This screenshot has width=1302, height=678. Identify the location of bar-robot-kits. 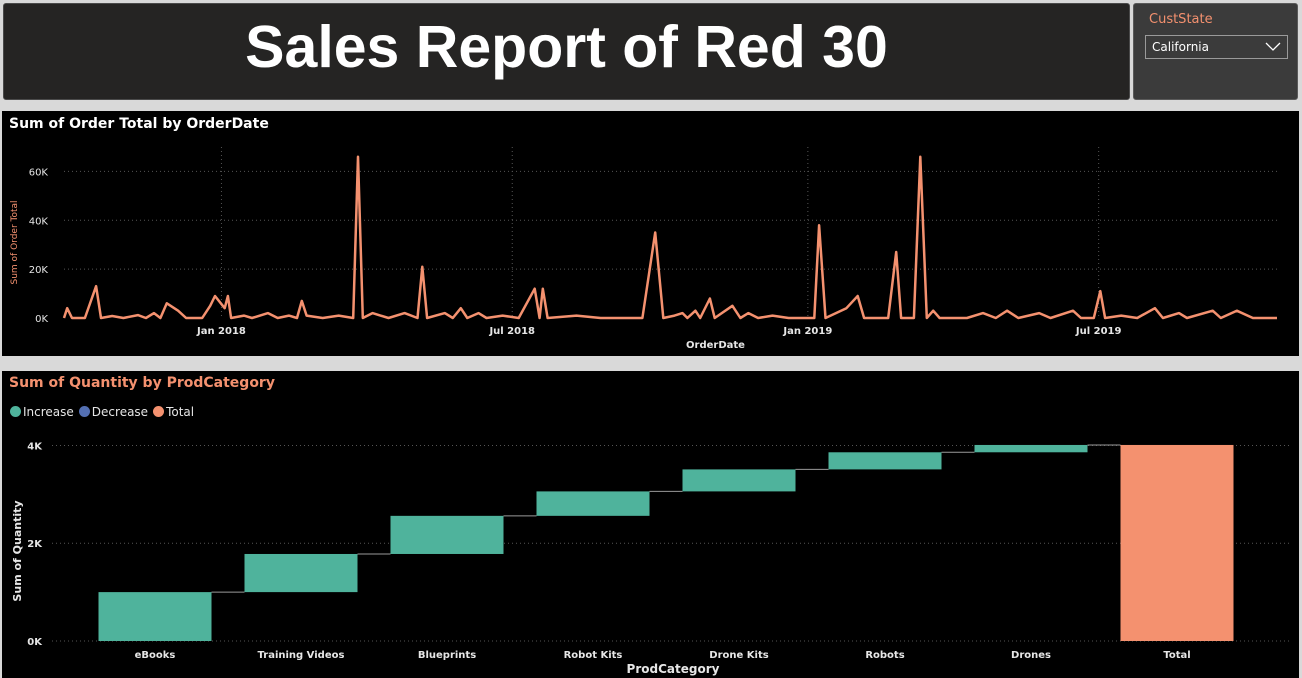
(593, 503).